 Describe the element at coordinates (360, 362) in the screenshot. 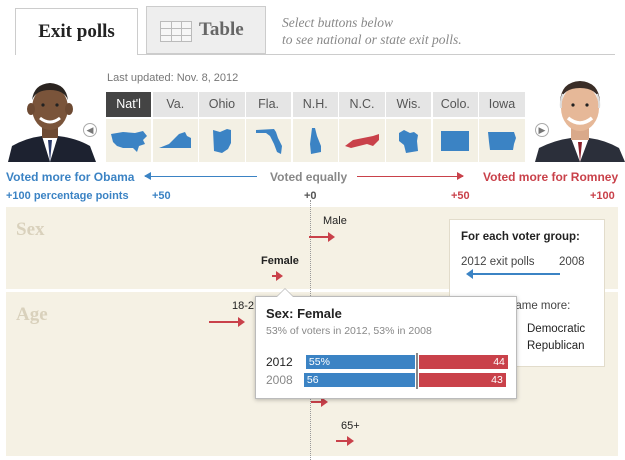

I see `dem-share-bar: 55%` at that location.